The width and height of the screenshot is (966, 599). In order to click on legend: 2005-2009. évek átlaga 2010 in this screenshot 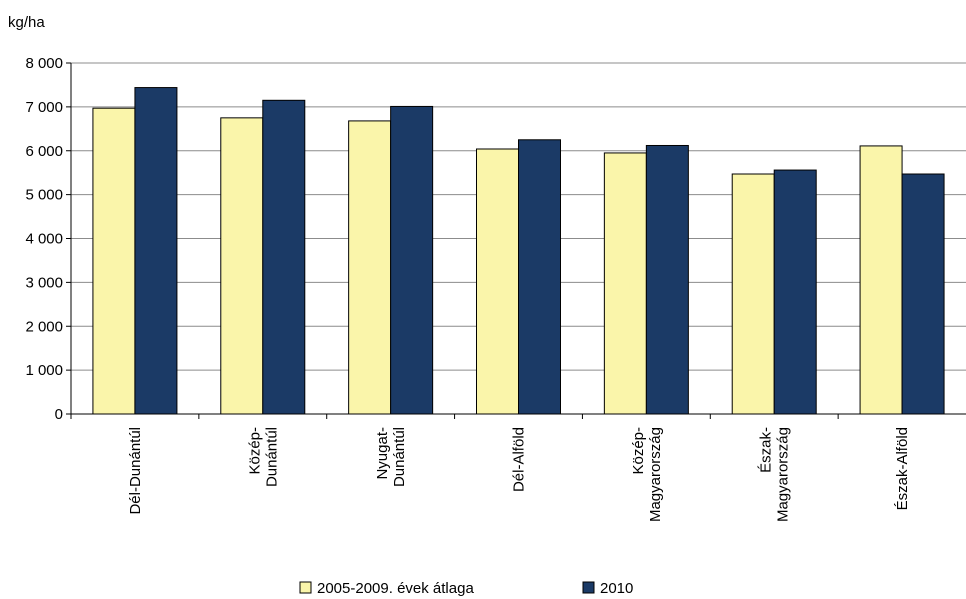, I will do `click(466, 588)`.